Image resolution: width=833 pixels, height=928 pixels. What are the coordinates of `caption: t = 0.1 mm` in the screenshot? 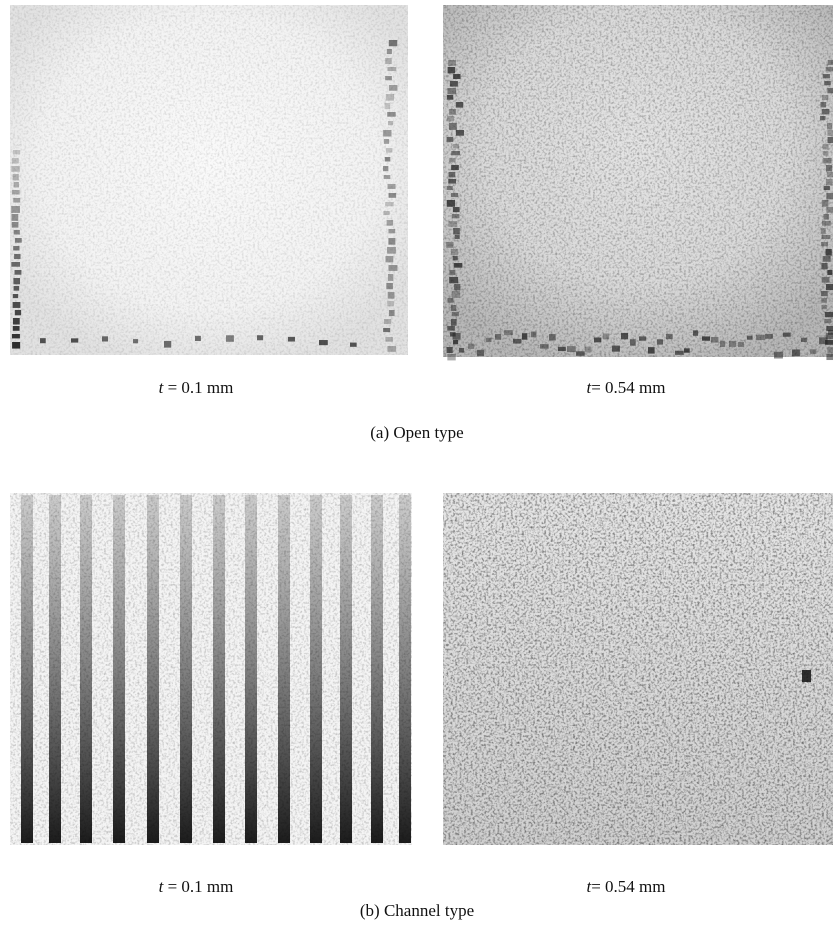 It's located at (196, 388).